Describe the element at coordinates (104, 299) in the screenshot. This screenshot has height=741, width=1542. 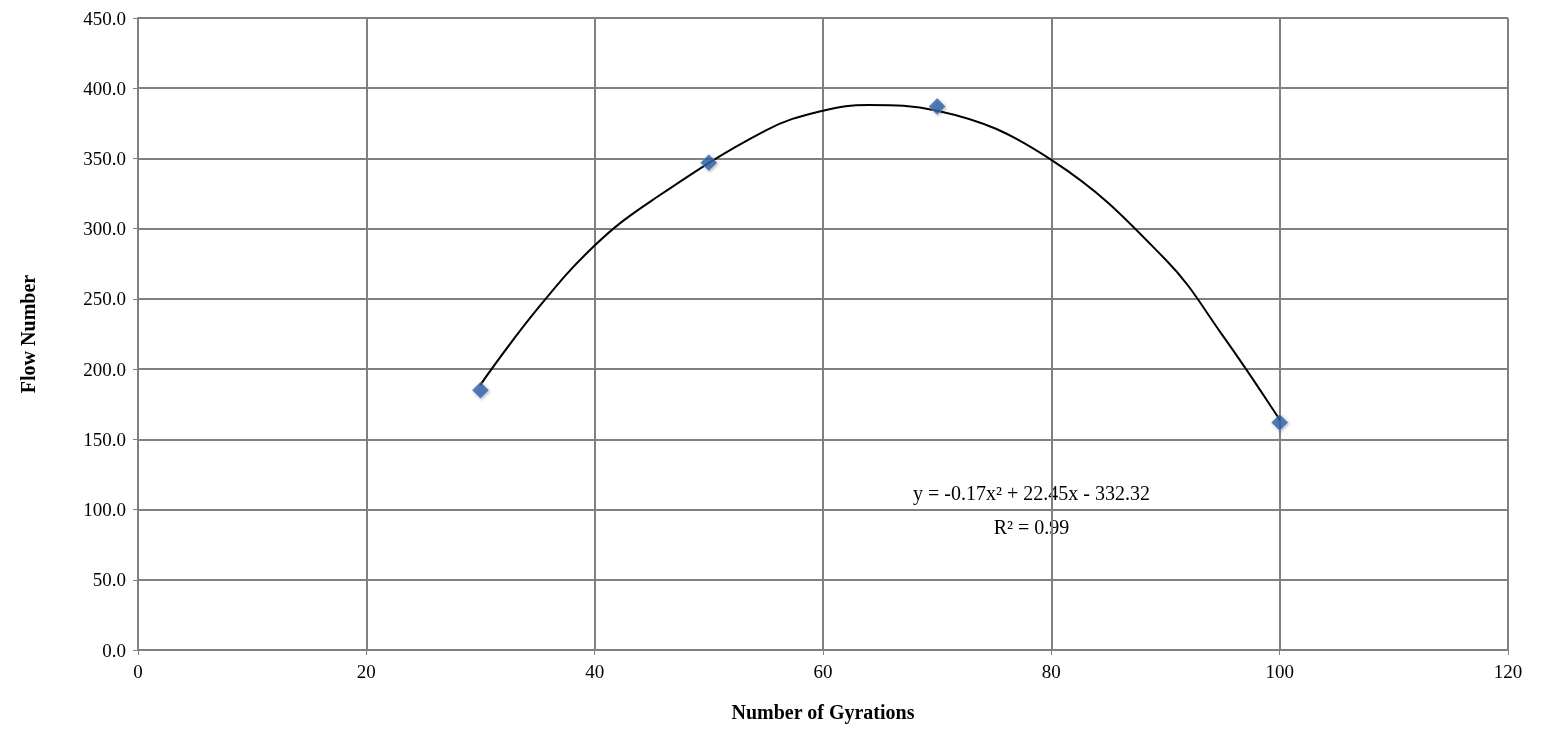
I see `y-tick-label: 250.0` at that location.